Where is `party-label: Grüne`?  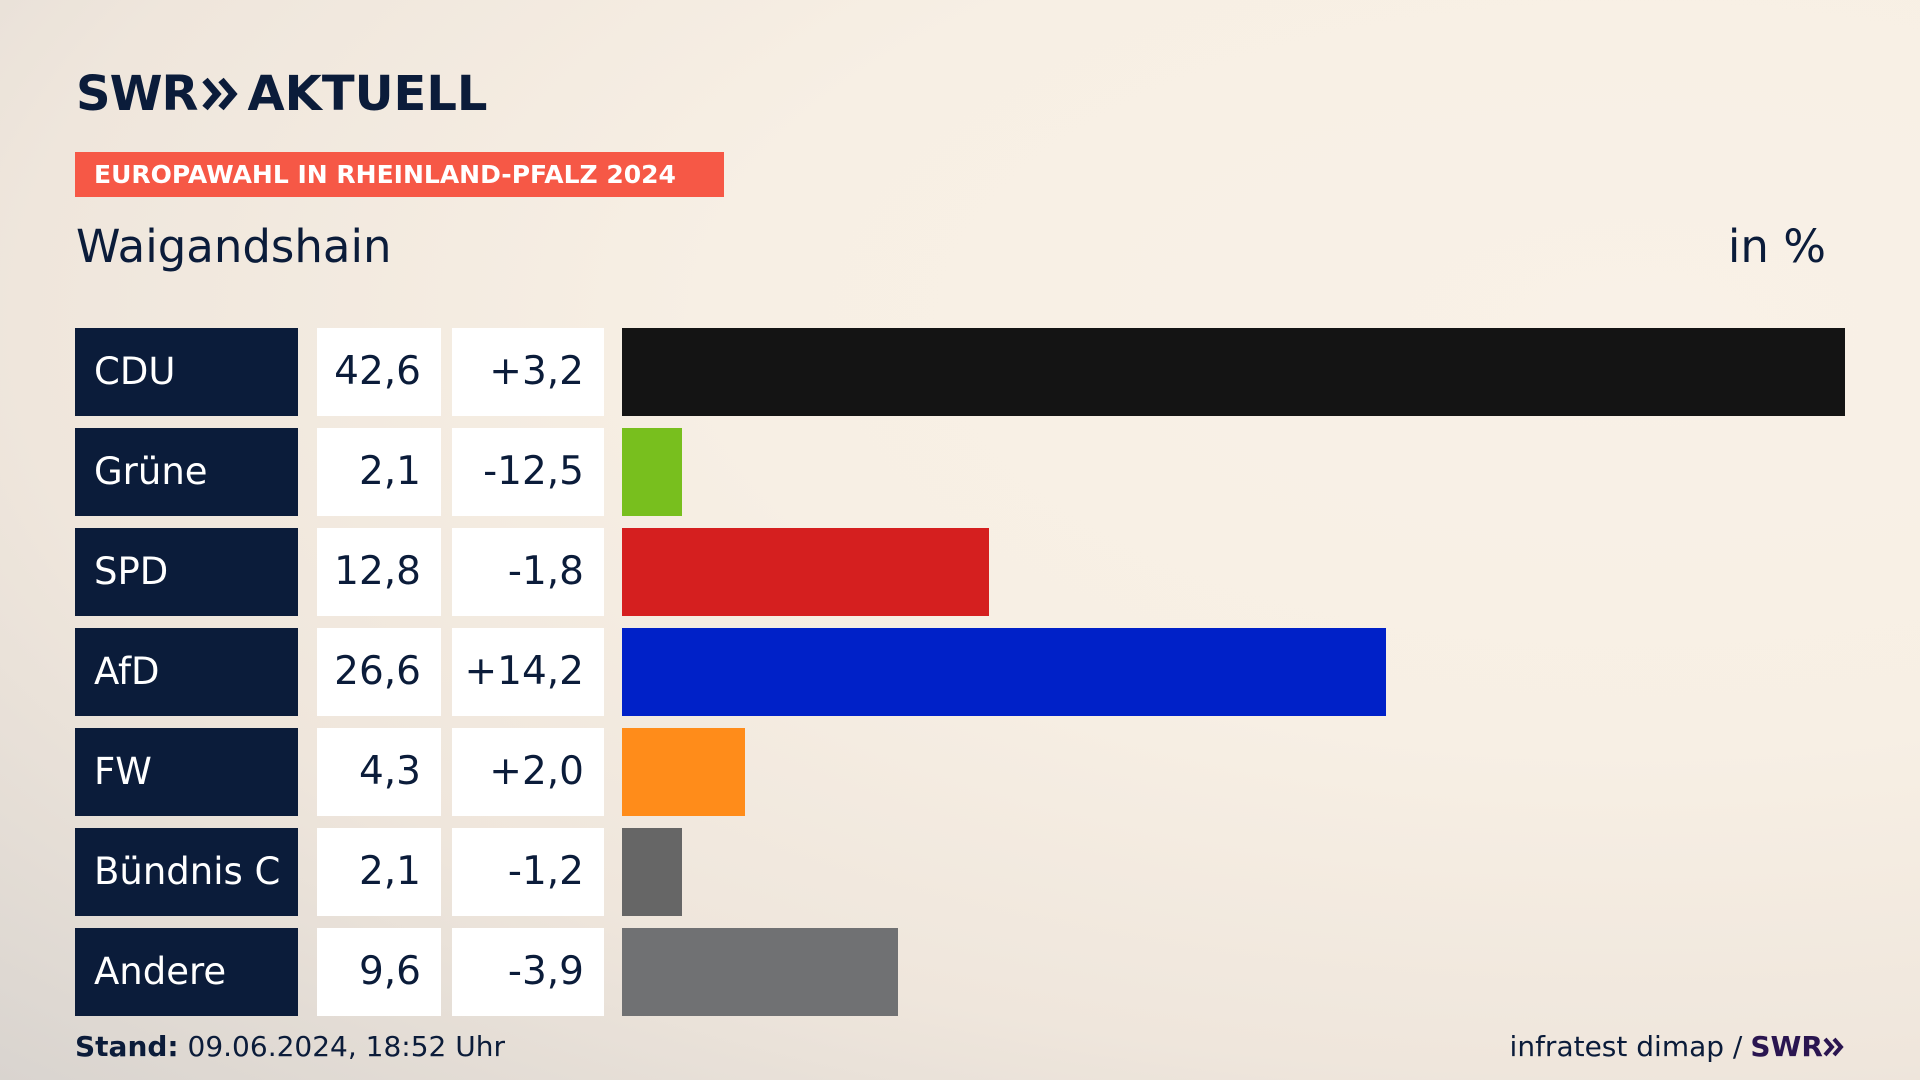 party-label: Grüne is located at coordinates (186, 472).